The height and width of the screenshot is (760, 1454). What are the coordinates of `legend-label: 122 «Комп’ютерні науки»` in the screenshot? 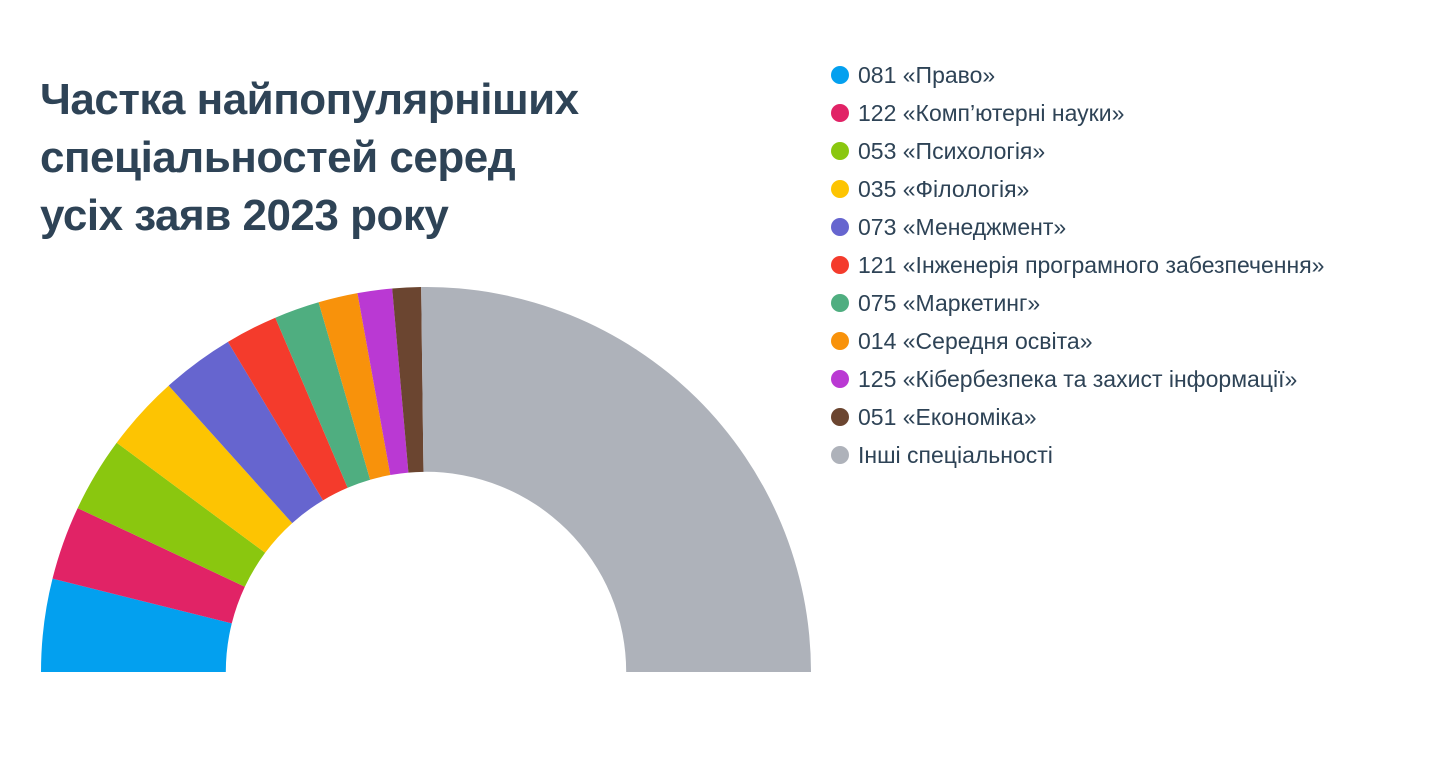 It's located at (991, 112).